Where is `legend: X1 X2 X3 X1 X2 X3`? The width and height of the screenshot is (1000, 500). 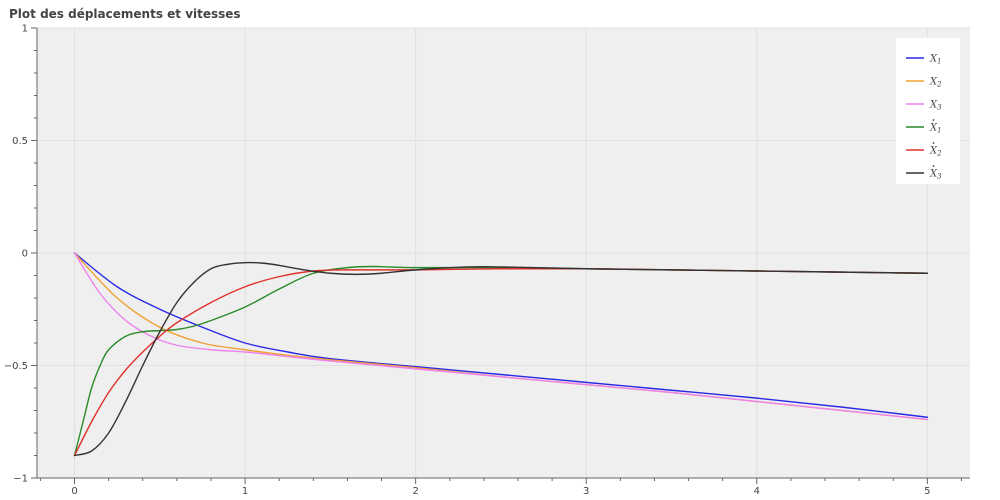 legend: X1 X2 X3 X1 X2 X3 is located at coordinates (928, 111).